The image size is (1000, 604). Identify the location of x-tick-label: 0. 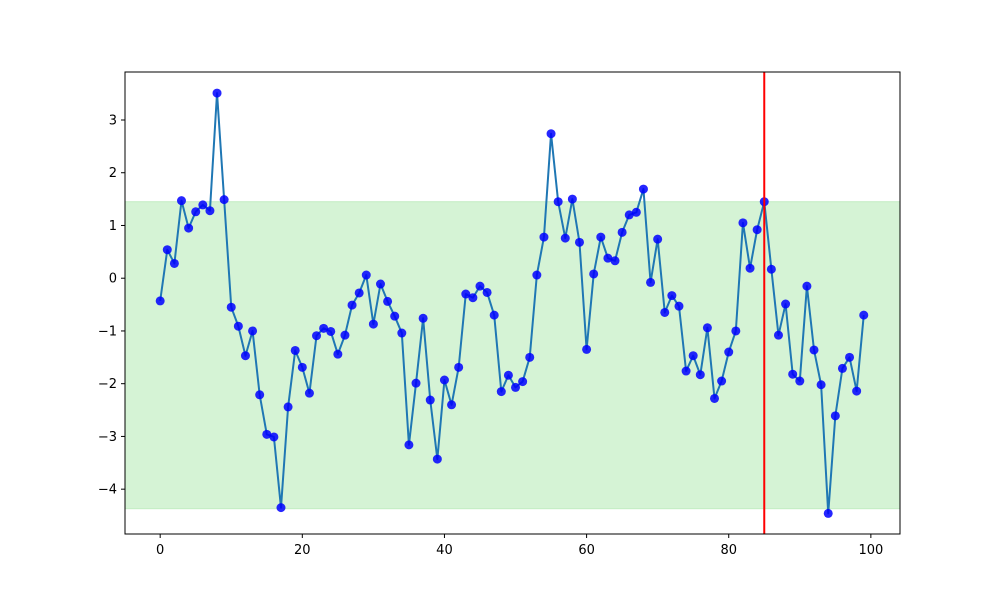
(160, 550).